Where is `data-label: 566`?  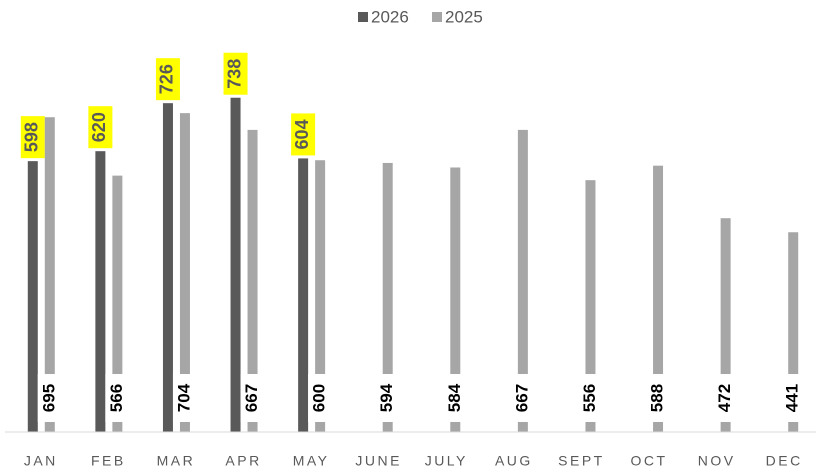 data-label: 566 is located at coordinates (116, 398).